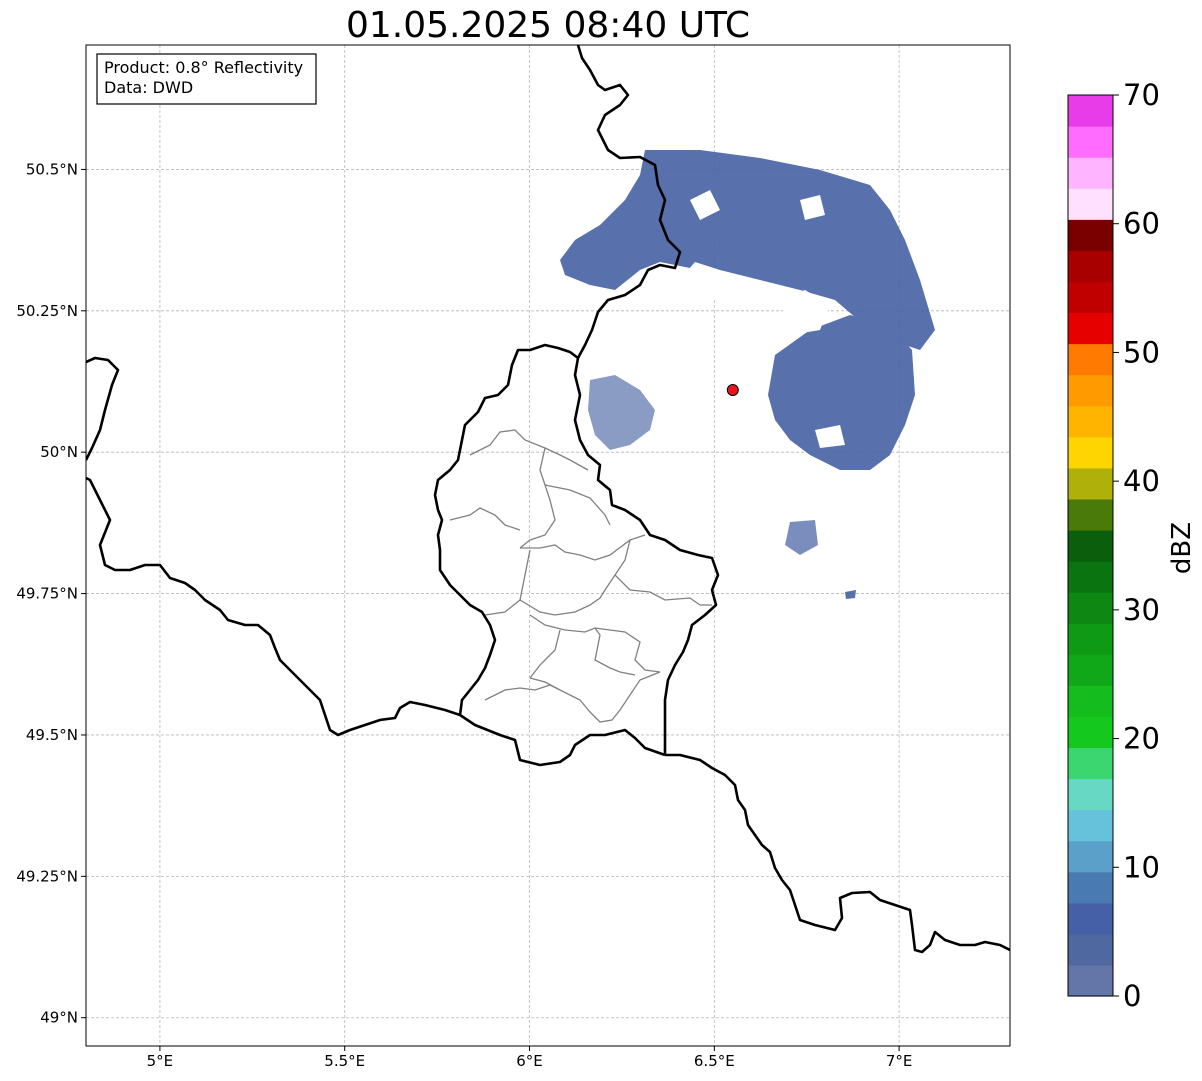 Image resolution: width=1202 pixels, height=1081 pixels. Describe the element at coordinates (529, 1061) in the screenshot. I see `x-tick-label: 6°E` at that location.